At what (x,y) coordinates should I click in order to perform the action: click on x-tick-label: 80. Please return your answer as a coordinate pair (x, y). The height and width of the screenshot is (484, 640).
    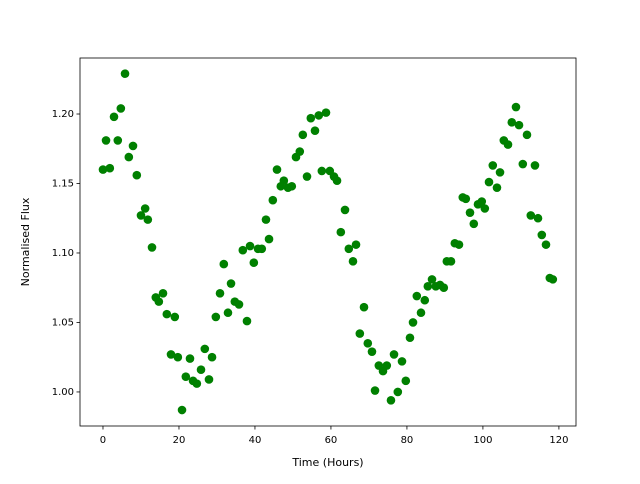
    Looking at the image, I should click on (407, 440).